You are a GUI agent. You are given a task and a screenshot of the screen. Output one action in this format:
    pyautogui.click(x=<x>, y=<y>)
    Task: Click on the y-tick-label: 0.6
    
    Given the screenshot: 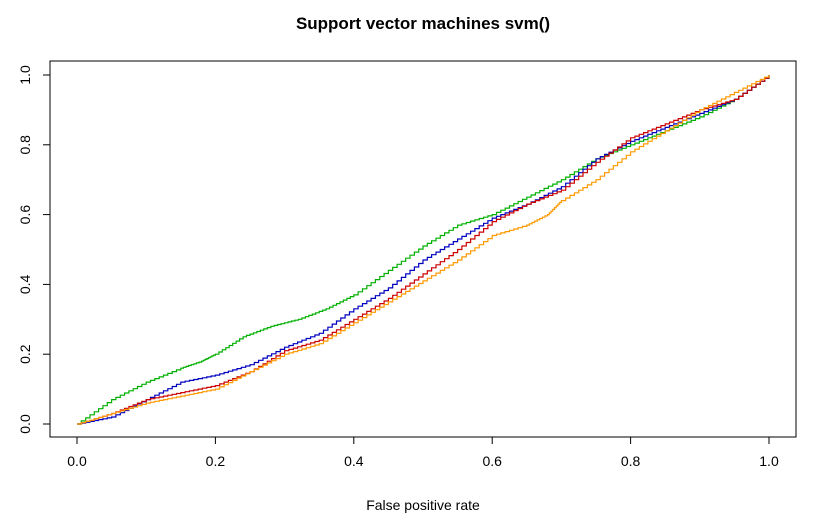 What is the action you would take?
    pyautogui.click(x=25, y=215)
    